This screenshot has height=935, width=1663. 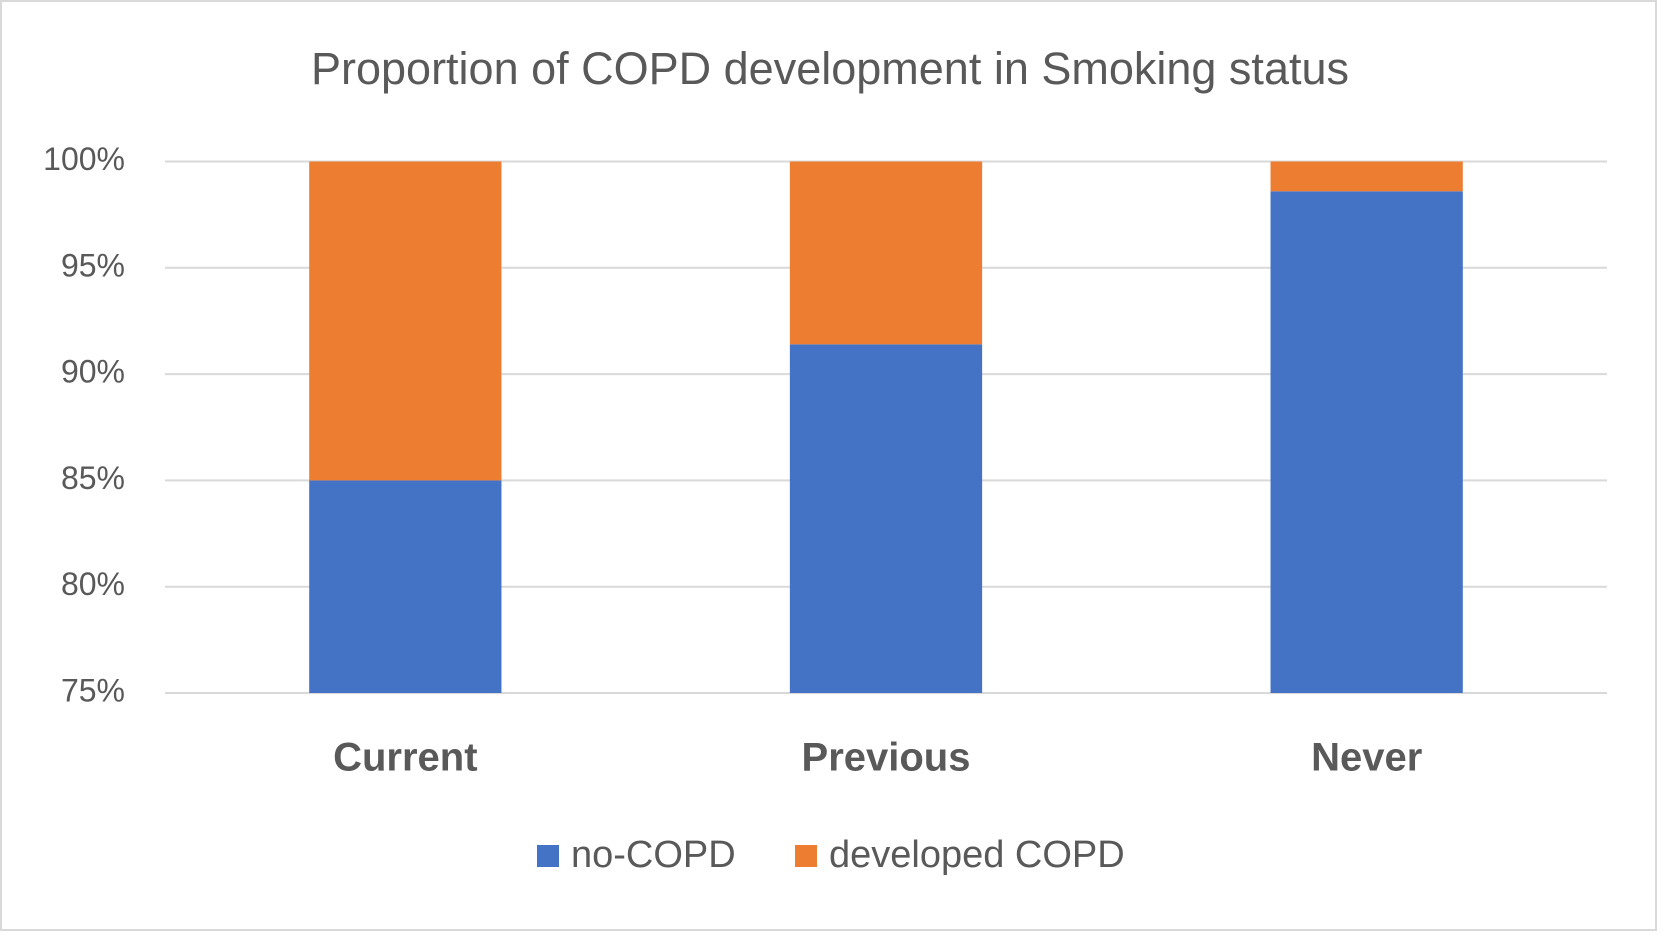 What do you see at coordinates (93, 372) in the screenshot?
I see `y-tick-label: 90%` at bounding box center [93, 372].